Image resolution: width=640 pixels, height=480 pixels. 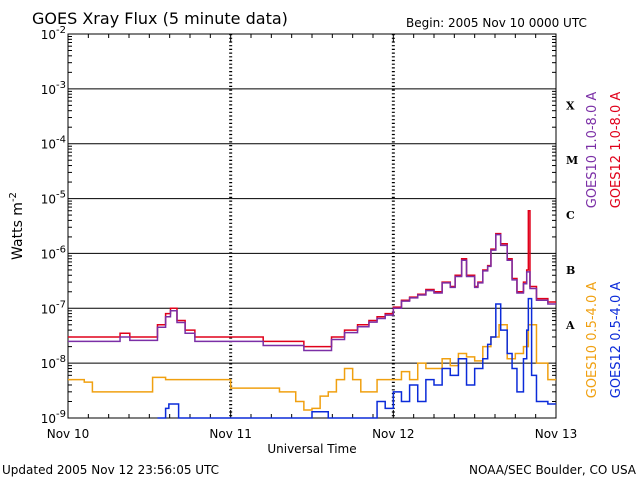 I want to click on x-tick-label: Nov 10, so click(x=68, y=434).